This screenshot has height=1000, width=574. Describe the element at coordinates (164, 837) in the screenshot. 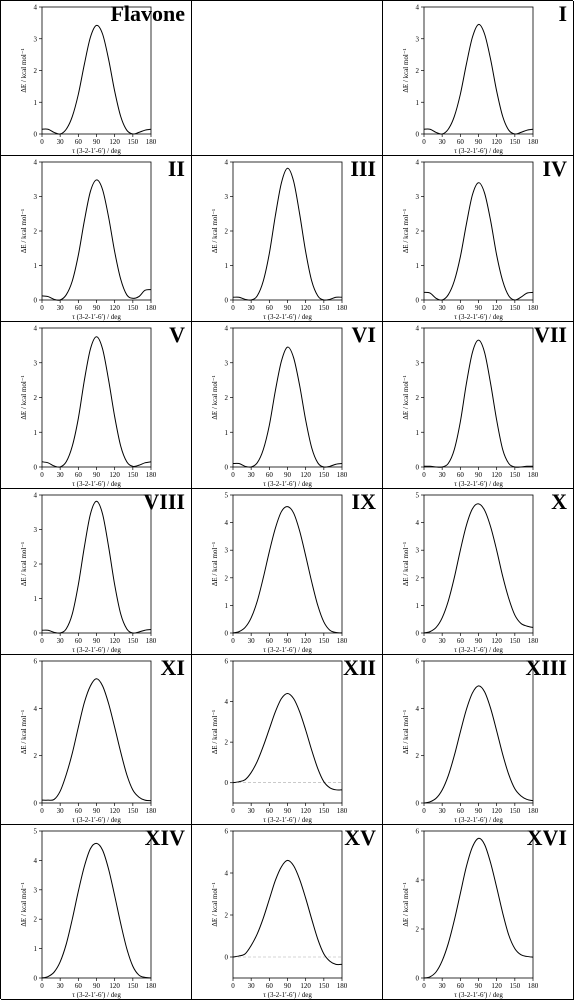

I see `panel-label: XIV` at that location.